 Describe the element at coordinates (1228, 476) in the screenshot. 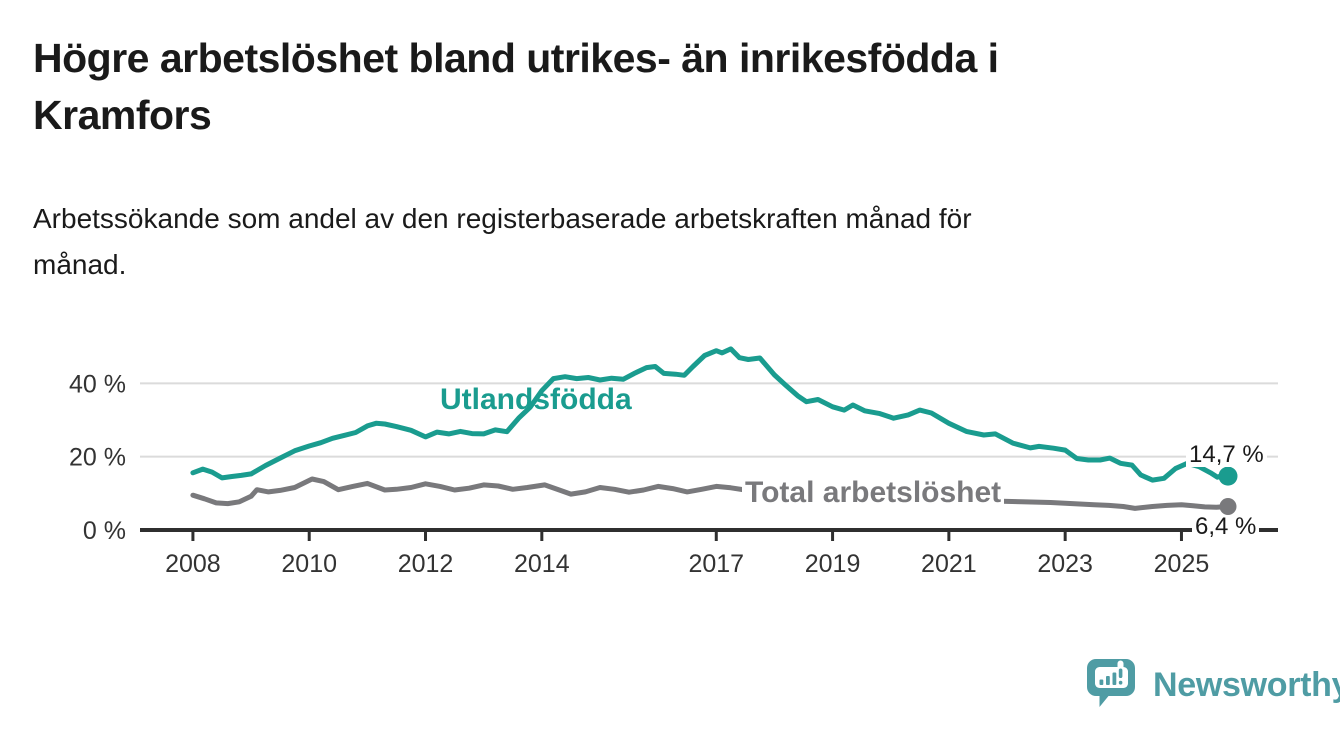

I see `series-end-dot-utlandsfodda` at that location.